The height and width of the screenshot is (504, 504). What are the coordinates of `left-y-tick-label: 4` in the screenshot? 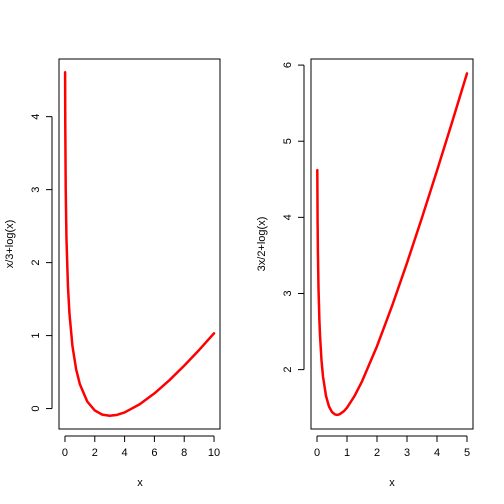 It's located at (36, 117).